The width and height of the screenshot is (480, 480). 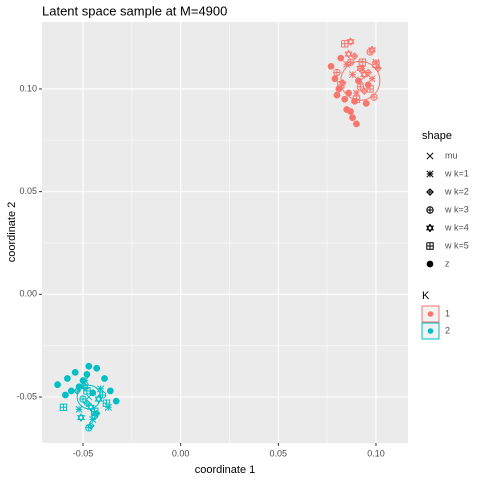 I want to click on y-tick-label: 0.10, so click(x=28, y=88).